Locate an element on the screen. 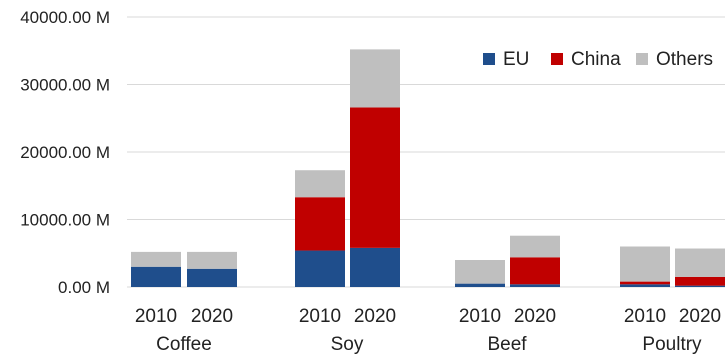 The image size is (725, 358). legend-label-others: Others is located at coordinates (684, 59).